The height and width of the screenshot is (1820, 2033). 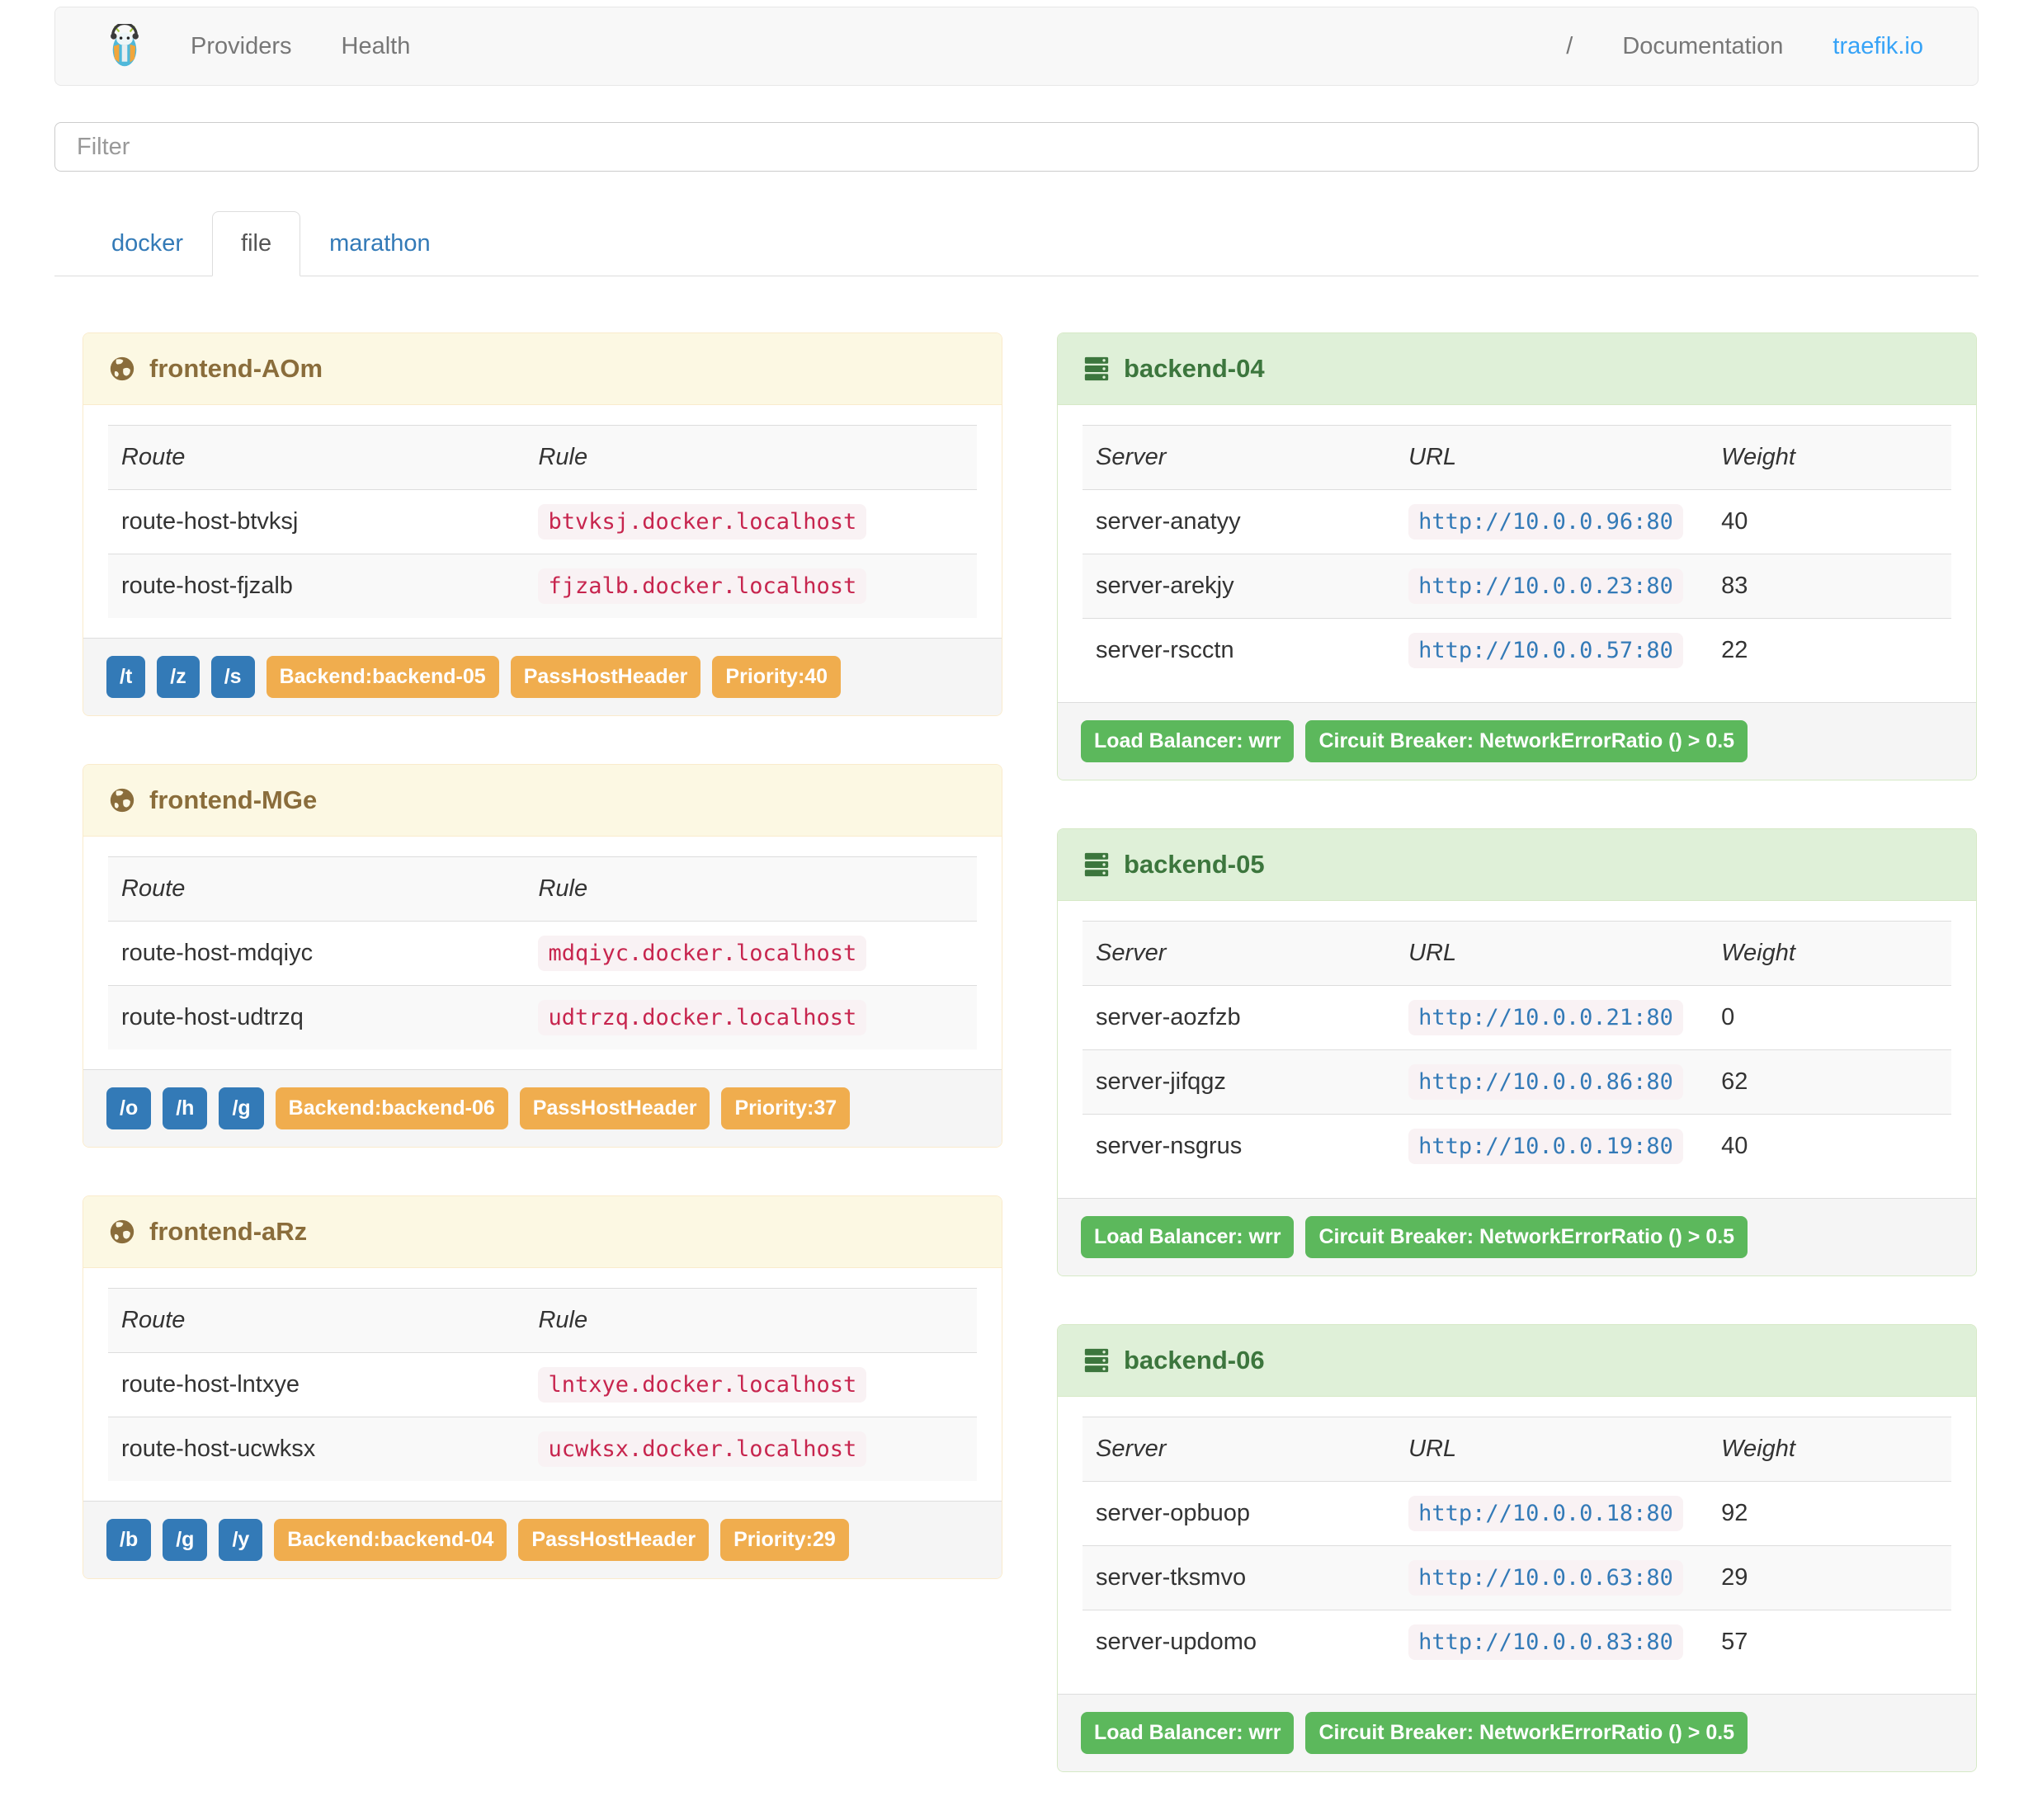 I want to click on frontend-panel-heading: frontend-aRz, so click(x=542, y=1232).